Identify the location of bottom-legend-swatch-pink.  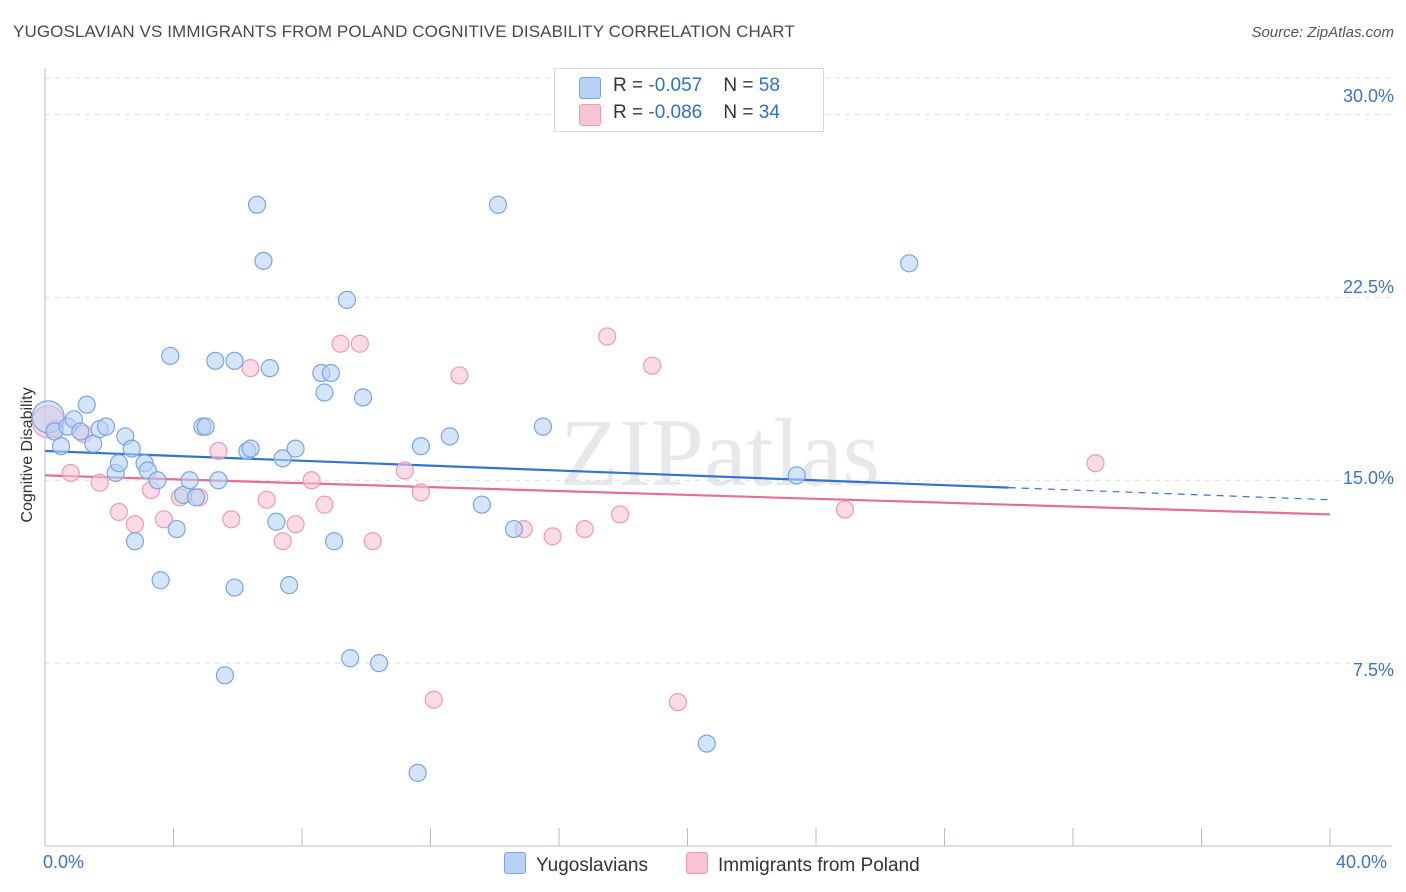
(697, 863).